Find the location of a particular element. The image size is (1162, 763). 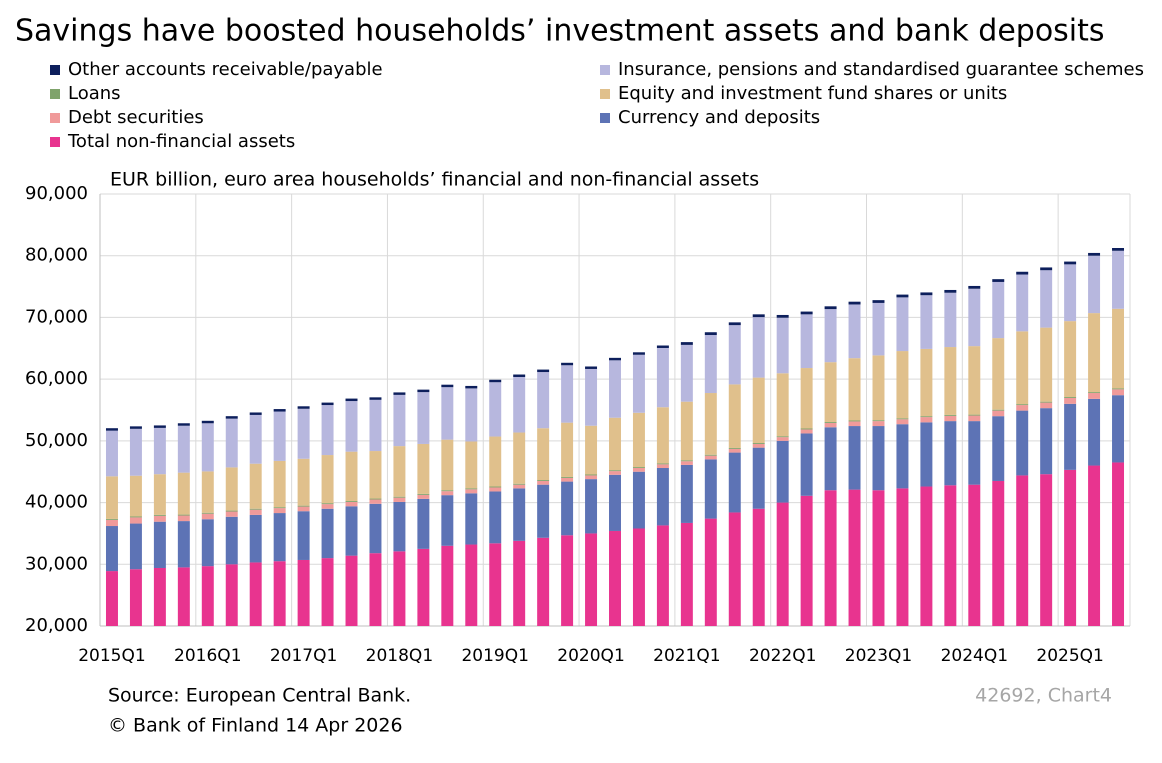

legend-label: Currency and deposits is located at coordinates (719, 117).